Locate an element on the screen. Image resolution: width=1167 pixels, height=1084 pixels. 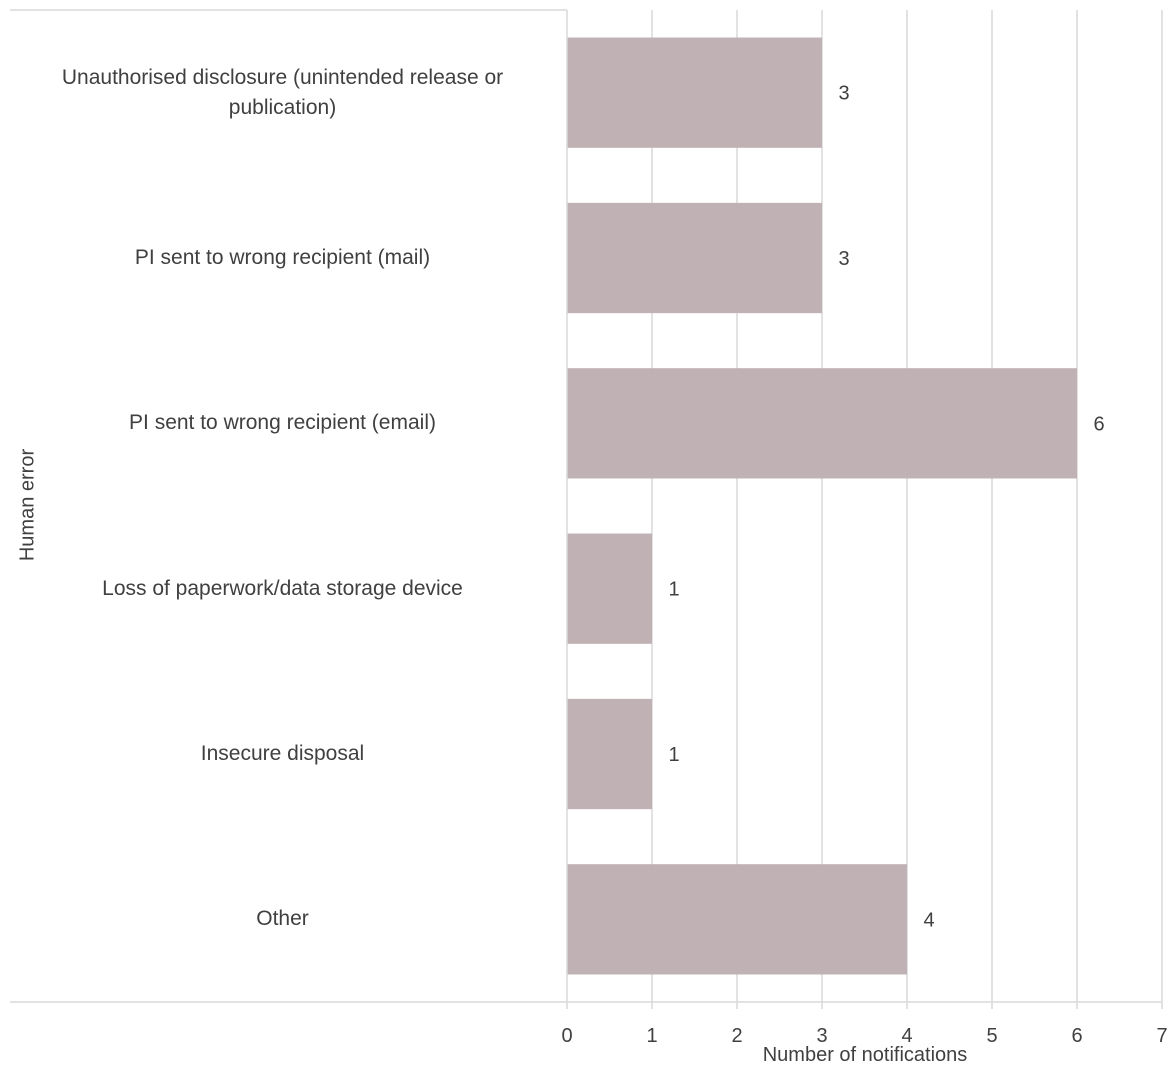
category-label-text: Loss of paperwork/data storage device is located at coordinates (282, 588).